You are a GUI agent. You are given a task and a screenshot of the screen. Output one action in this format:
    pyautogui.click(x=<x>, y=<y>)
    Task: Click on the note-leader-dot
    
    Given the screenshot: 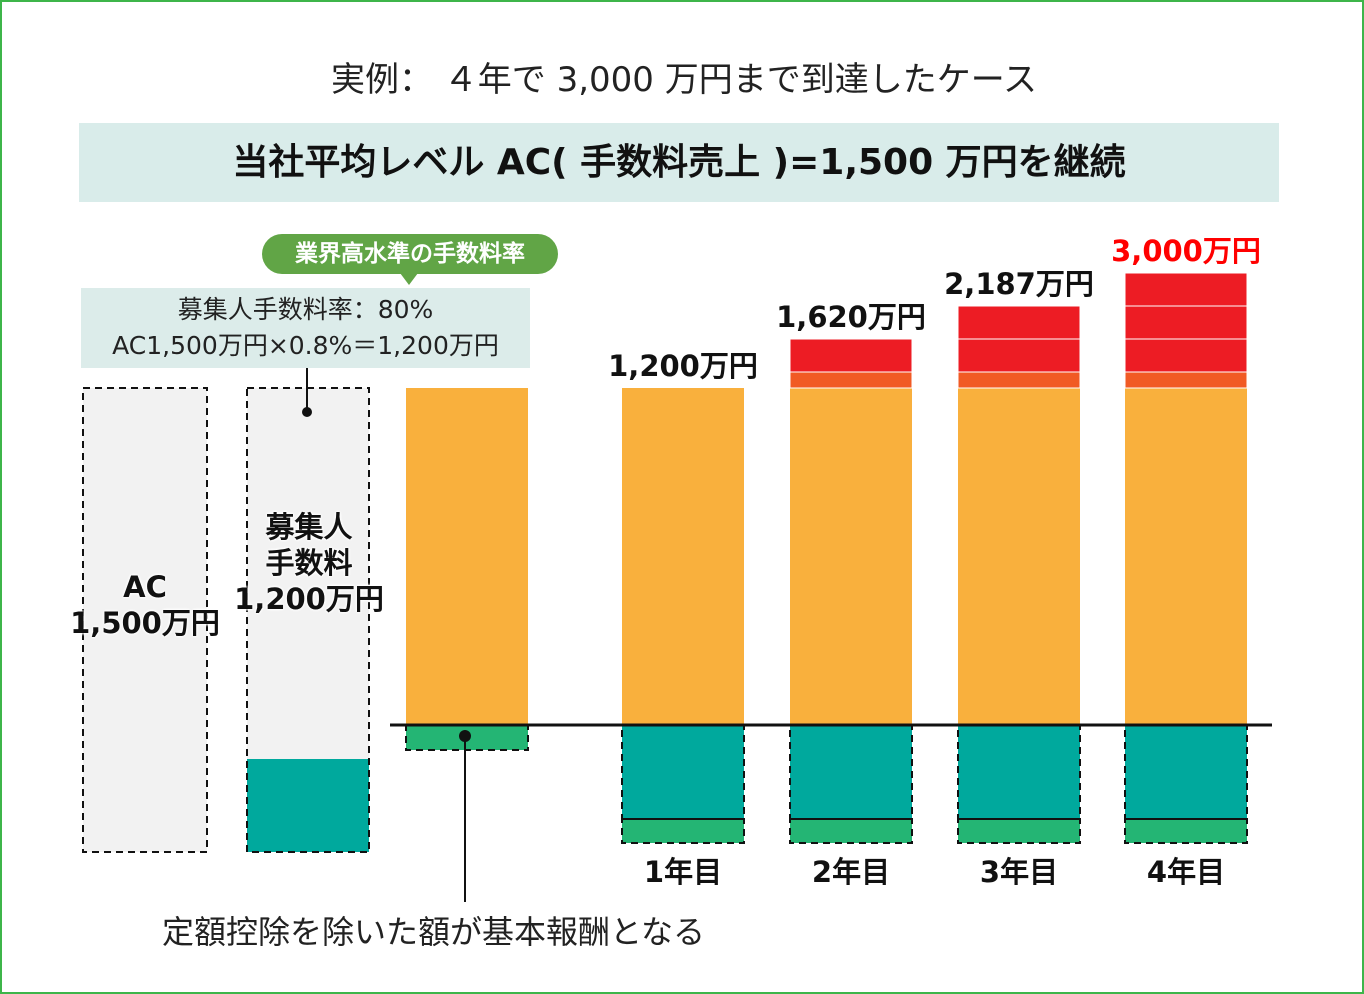 What is the action you would take?
    pyautogui.click(x=465, y=736)
    